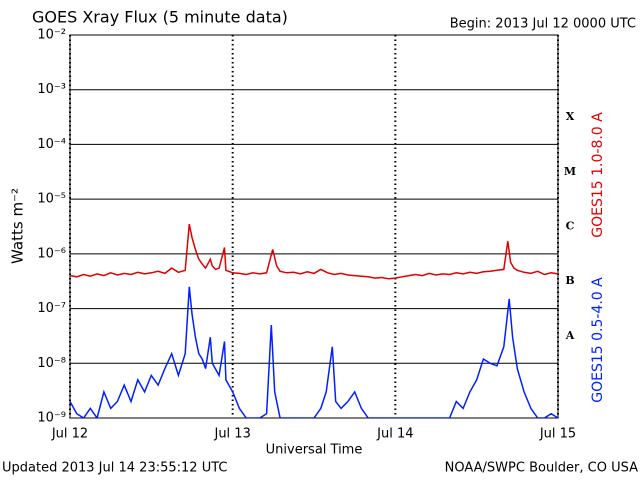  Describe the element at coordinates (543, 24) in the screenshot. I see `chart-subtitle: Begin: 2013 Jul 12 0000 UTC` at that location.